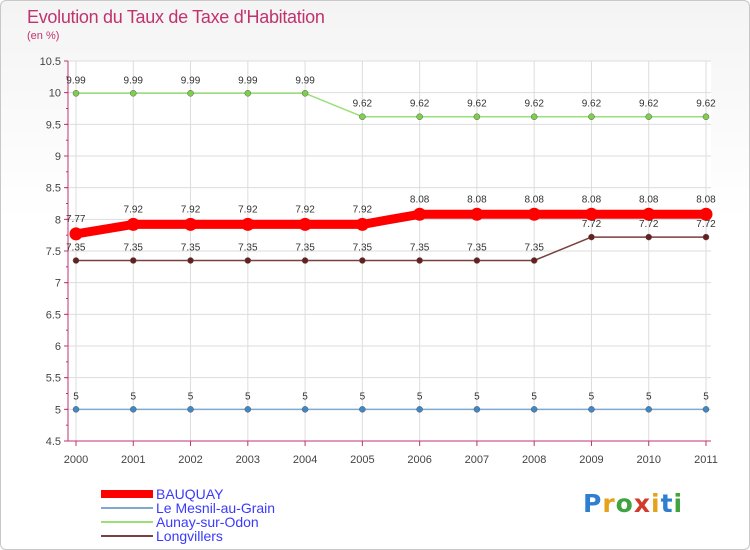 Image resolution: width=750 pixels, height=550 pixels. What do you see at coordinates (362, 460) in the screenshot?
I see `x-tick-label: 2005` at bounding box center [362, 460].